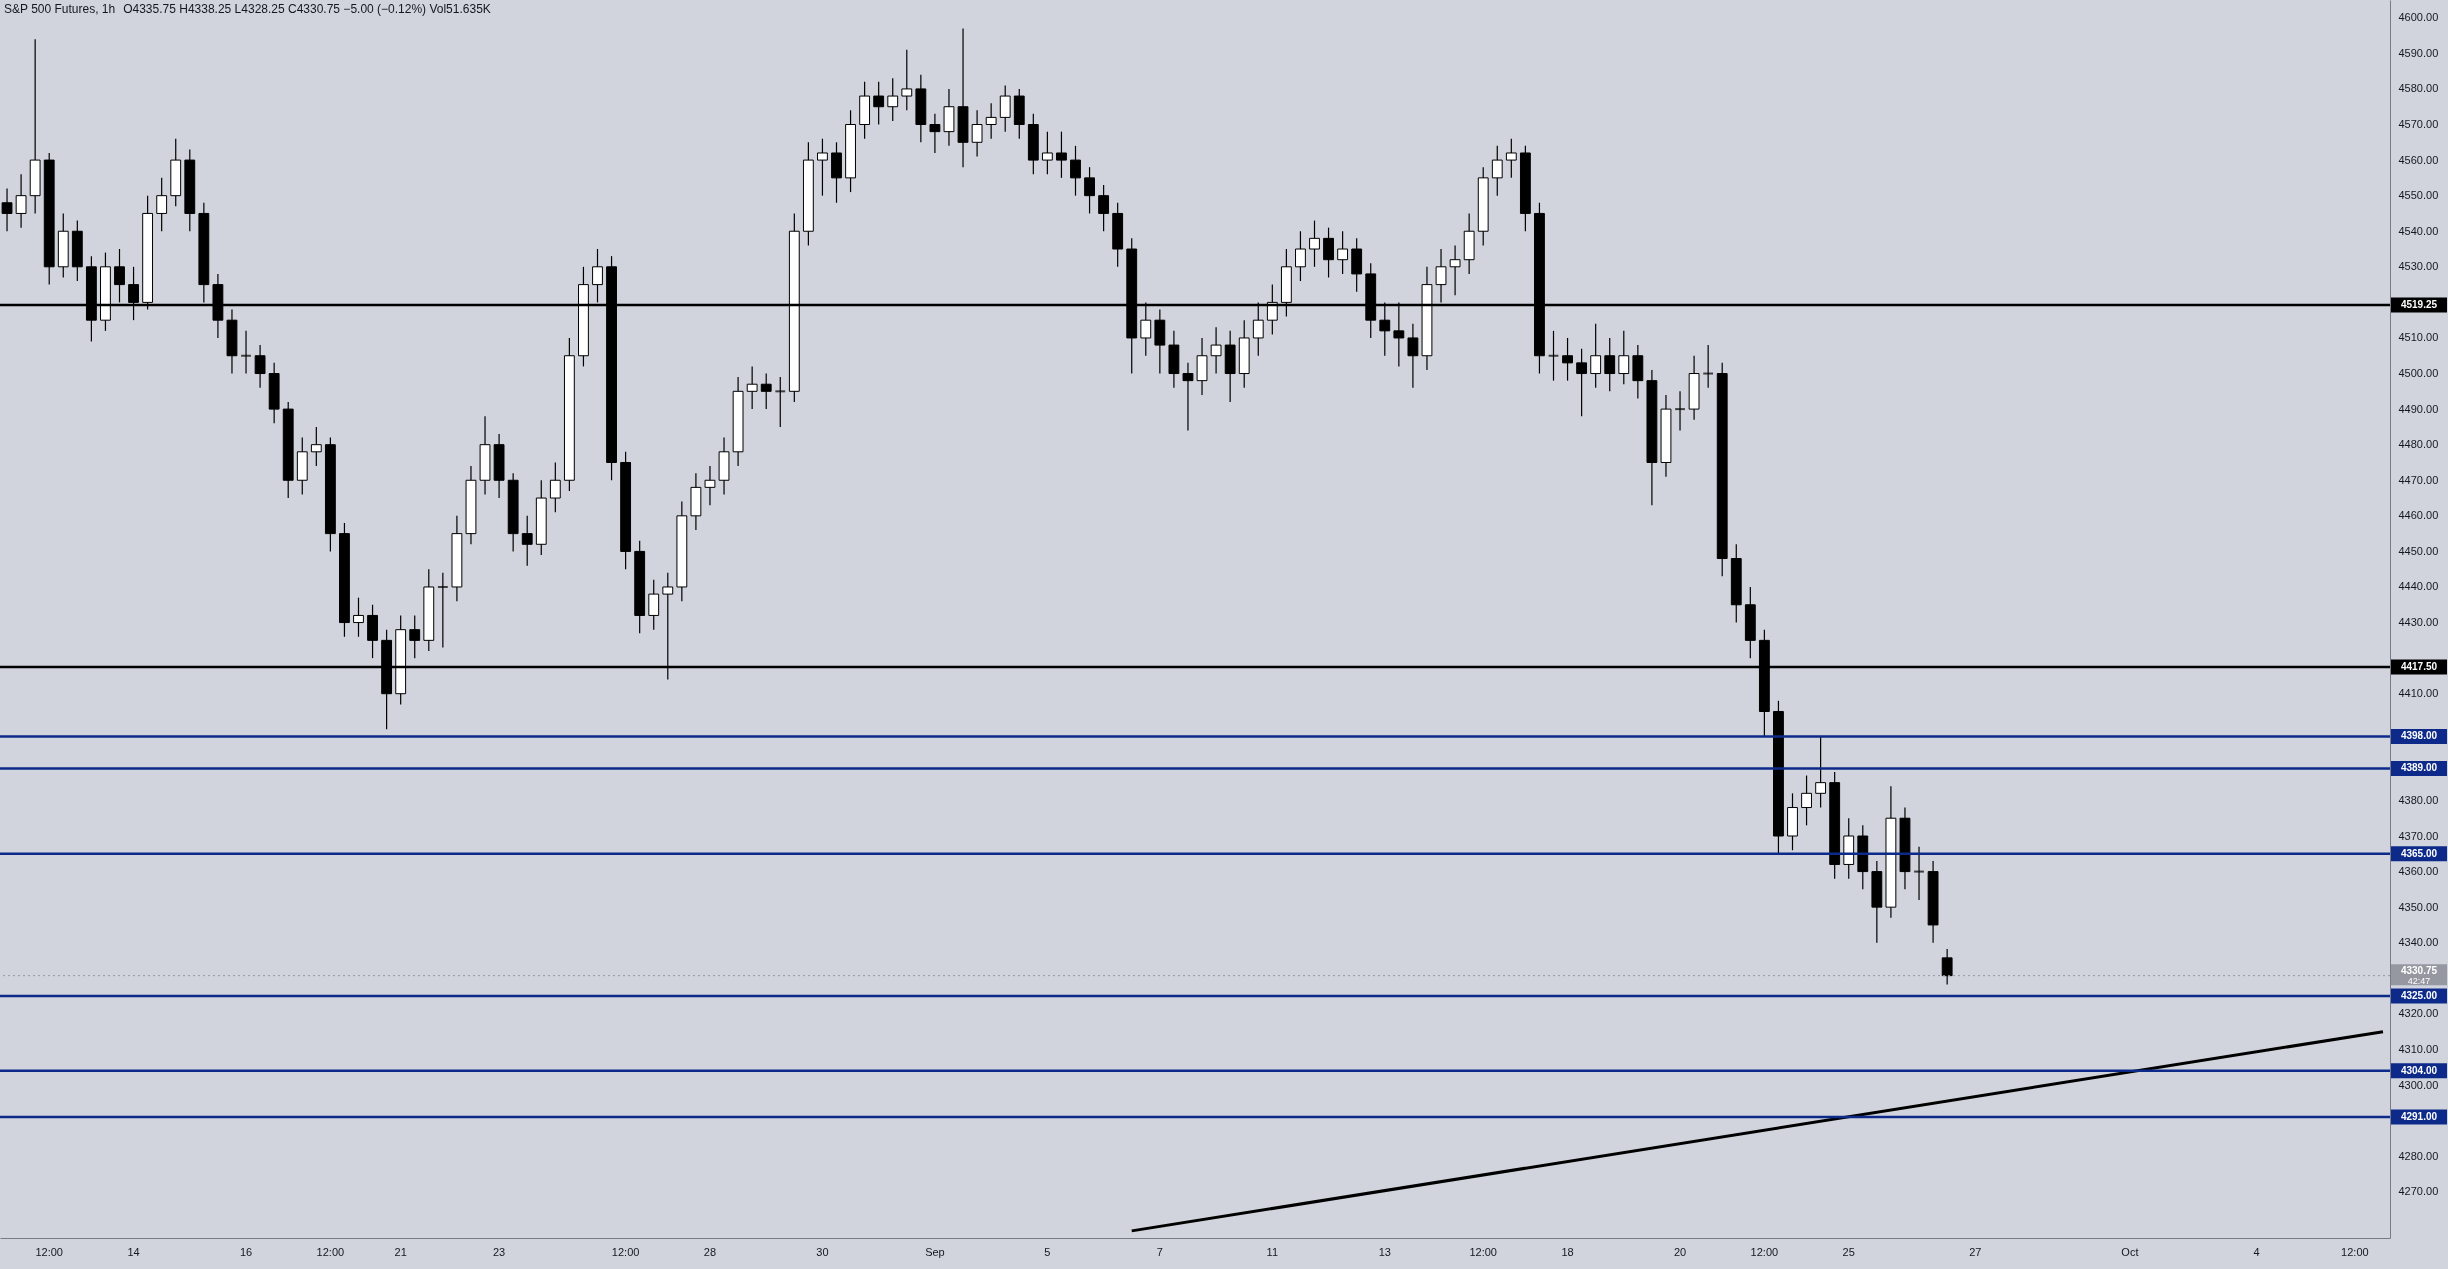  Describe the element at coordinates (1680, 1251) in the screenshot. I see `x-tick-label: 20` at that location.